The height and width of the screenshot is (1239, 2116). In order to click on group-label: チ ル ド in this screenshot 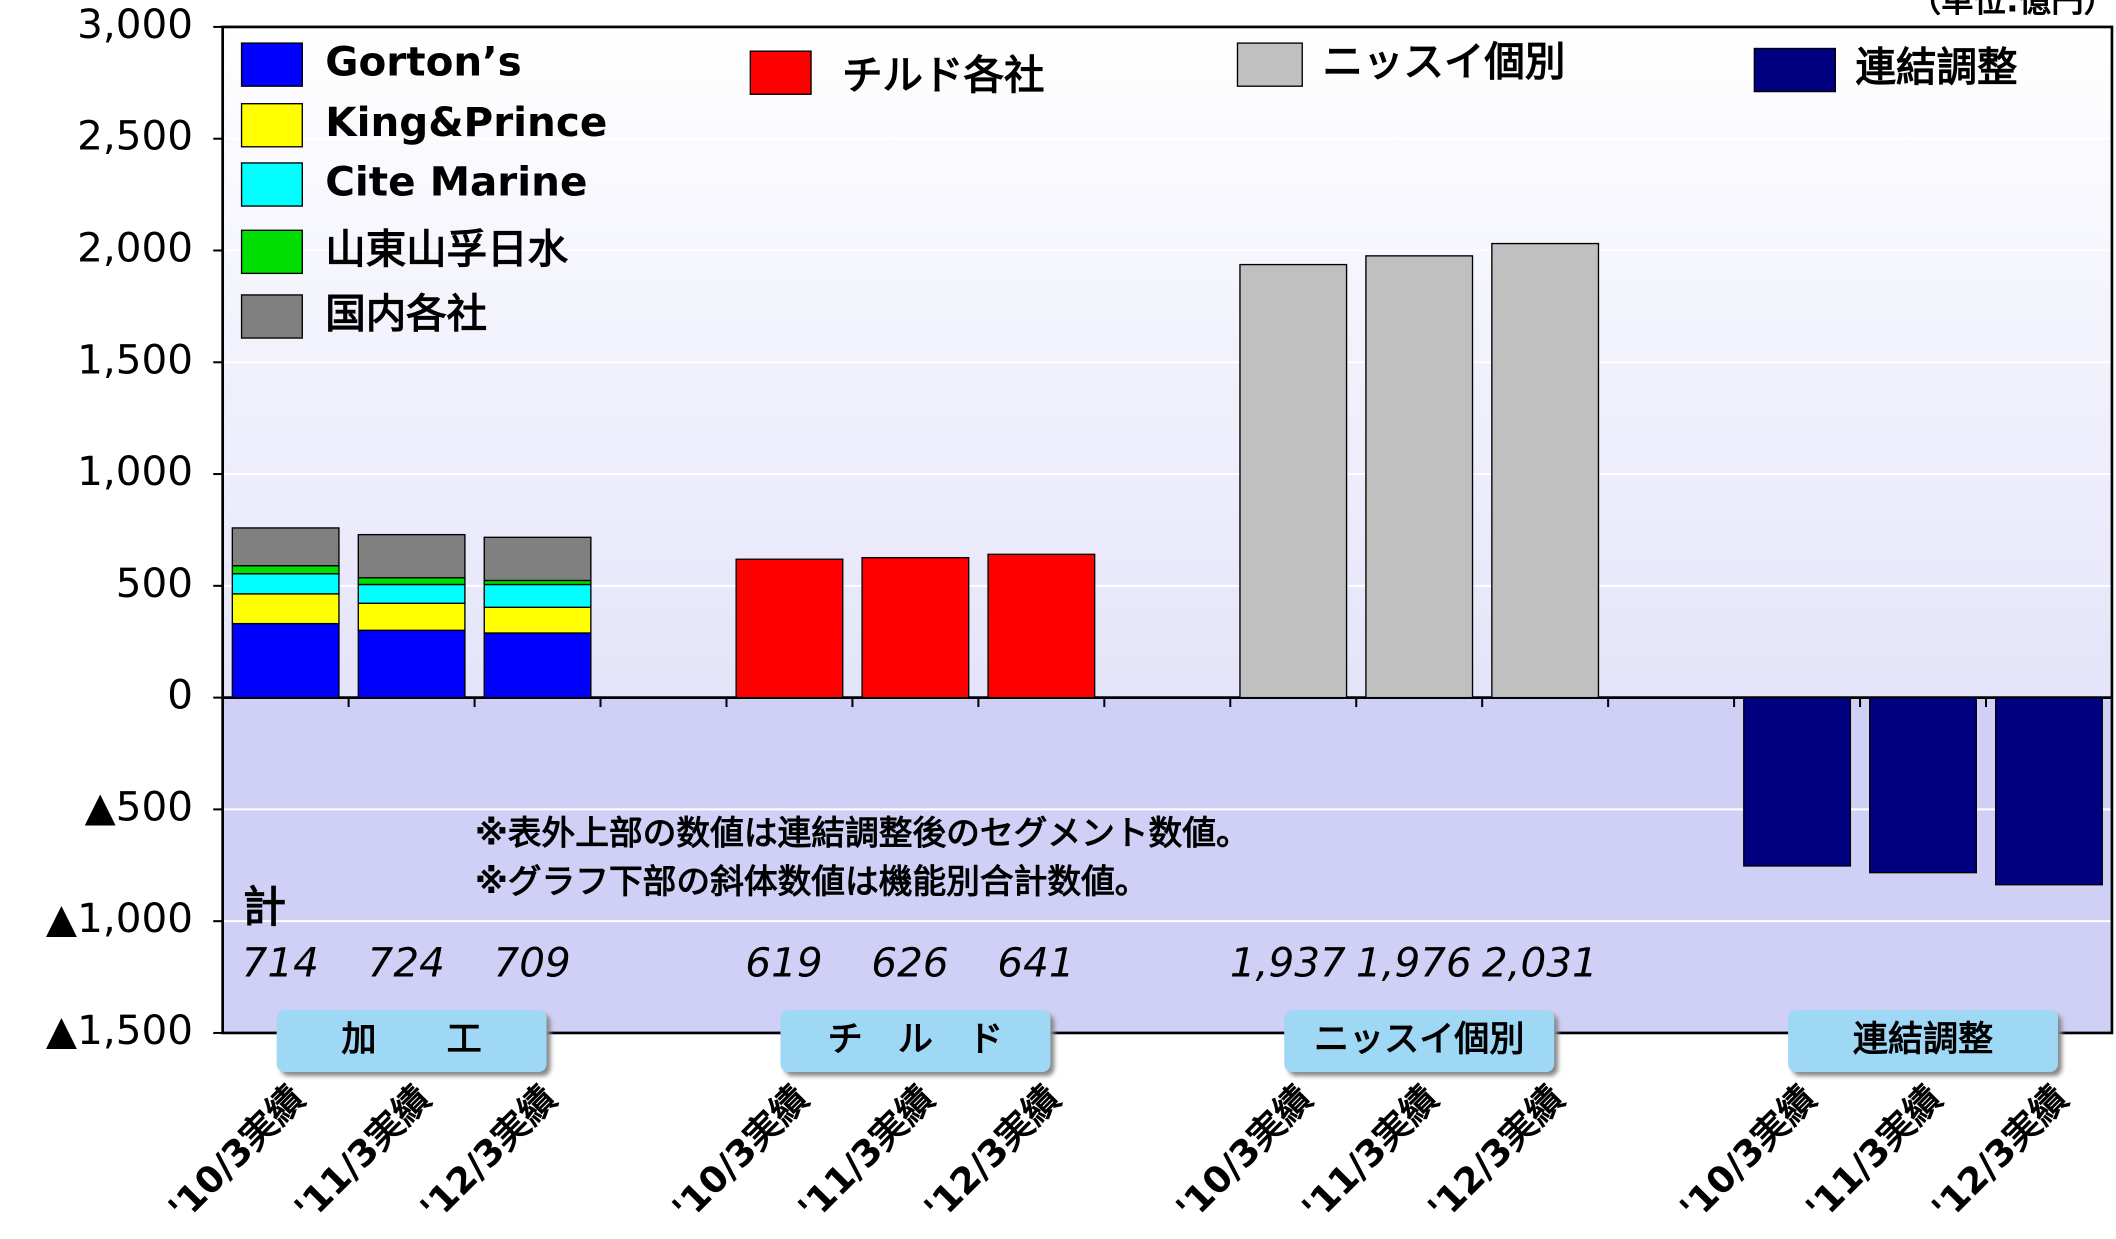, I will do `click(915, 1039)`.